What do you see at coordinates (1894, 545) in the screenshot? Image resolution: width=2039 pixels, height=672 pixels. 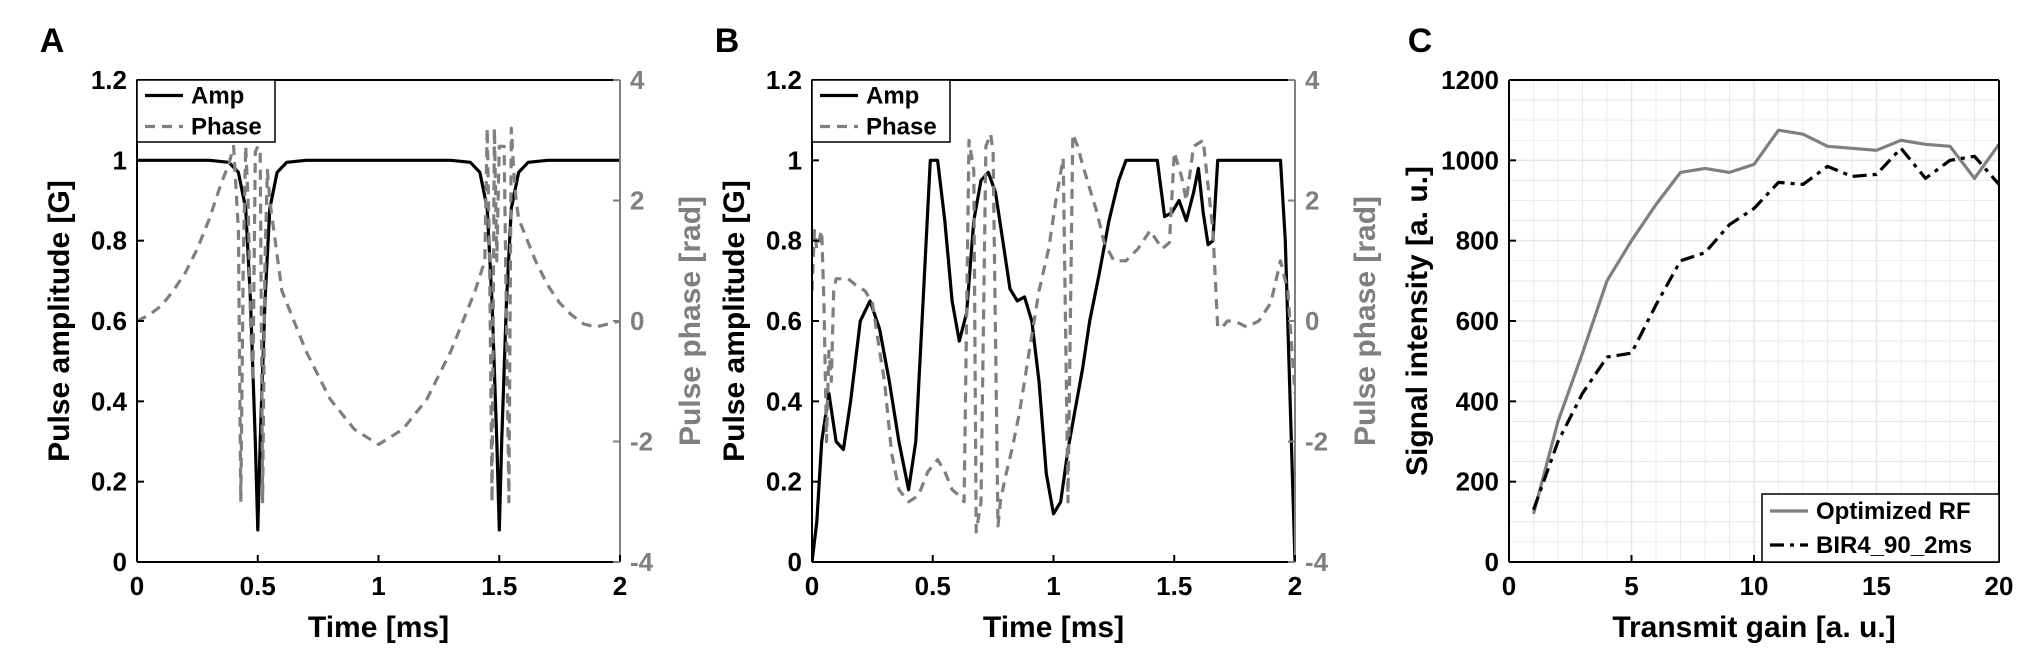 I see `legend-entry: BIR4_90_2ms` at bounding box center [1894, 545].